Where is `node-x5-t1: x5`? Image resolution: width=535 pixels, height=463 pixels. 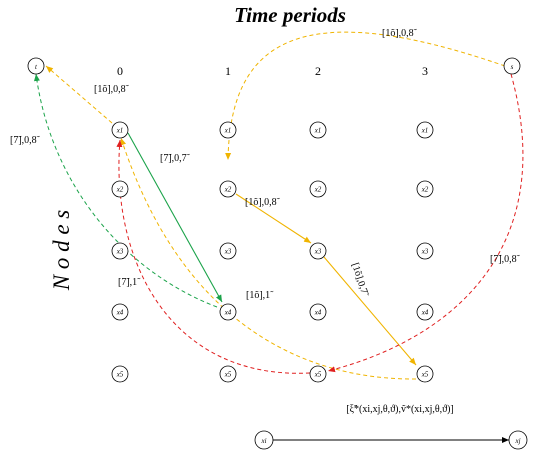 node-x5-t1: x5 is located at coordinates (228, 374).